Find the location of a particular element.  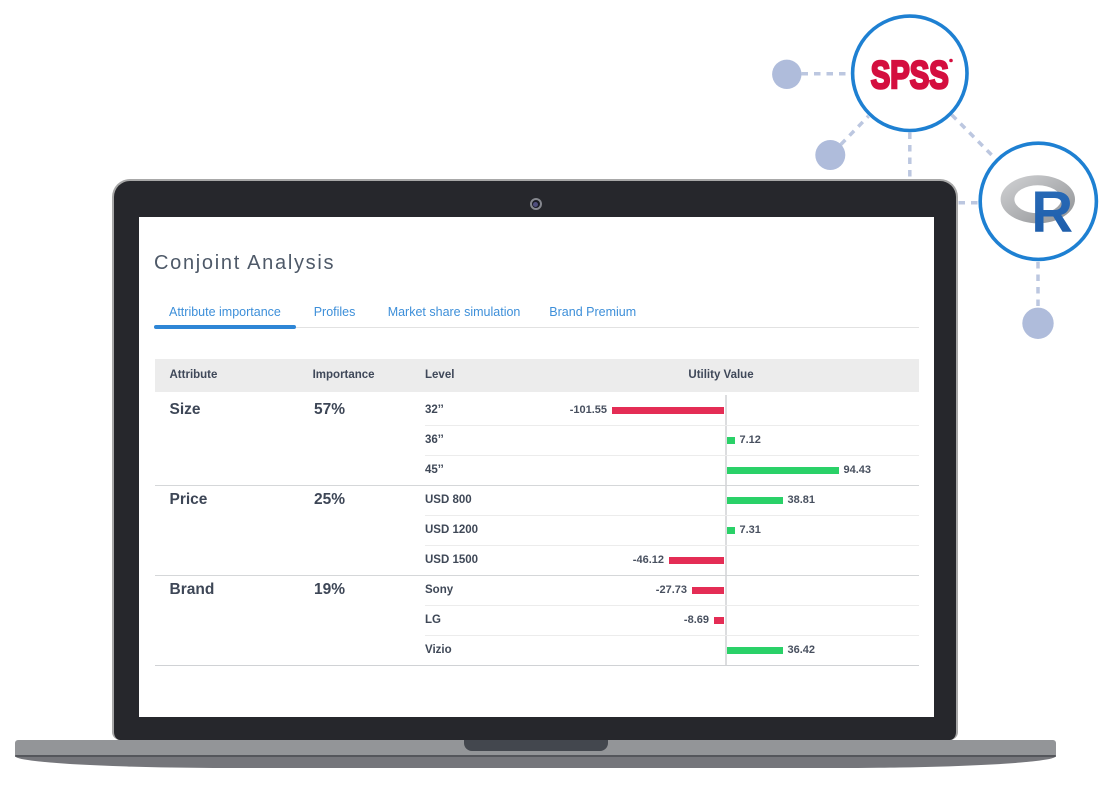

svg-text: R is located at coordinates (1052, 212).